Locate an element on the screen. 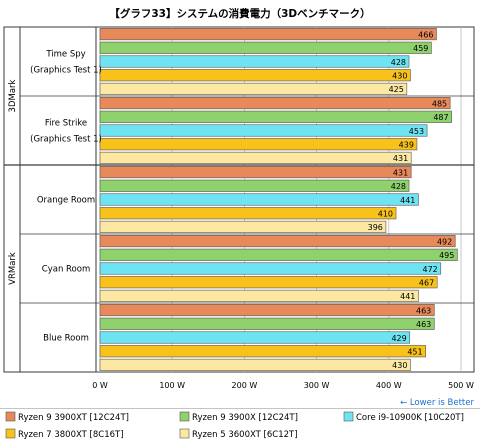  category-label-1-1: (Graphics Test 1) is located at coordinates (66, 140).